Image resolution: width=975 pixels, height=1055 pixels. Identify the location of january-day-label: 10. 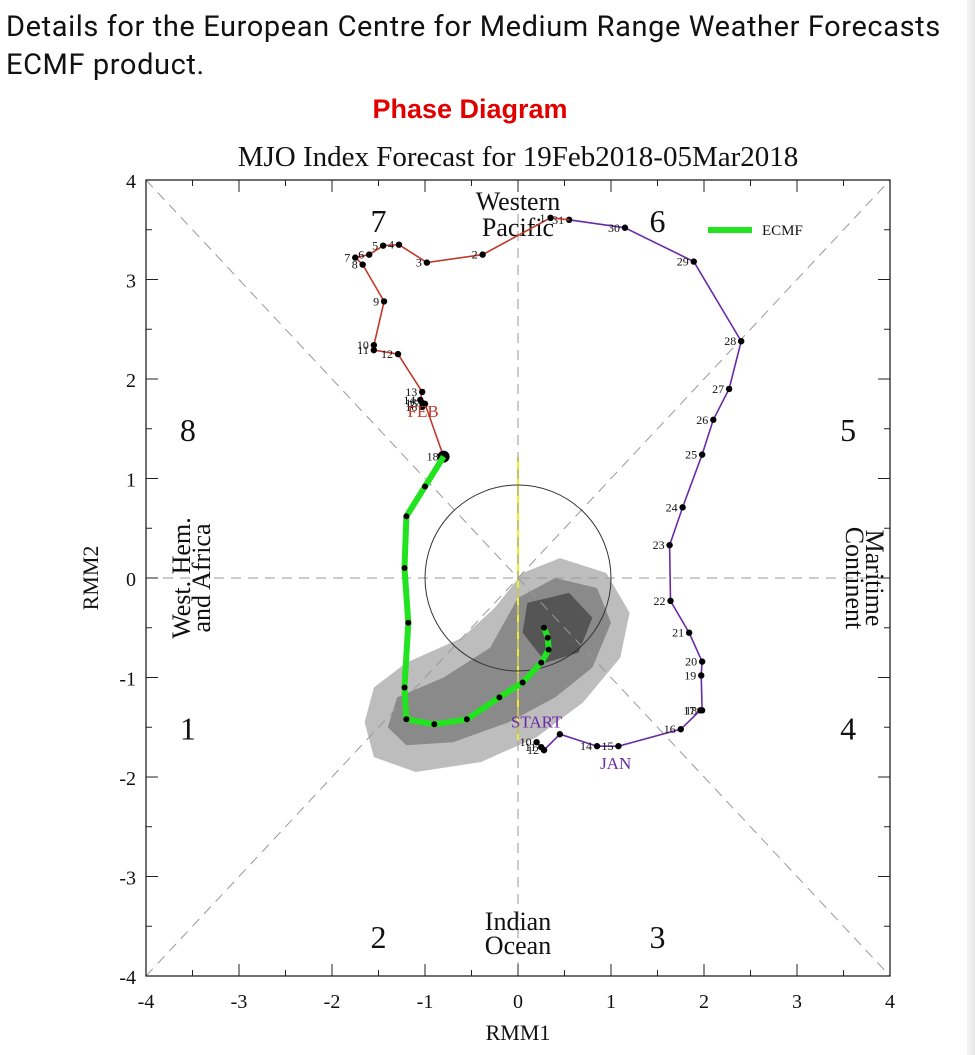
(526, 742).